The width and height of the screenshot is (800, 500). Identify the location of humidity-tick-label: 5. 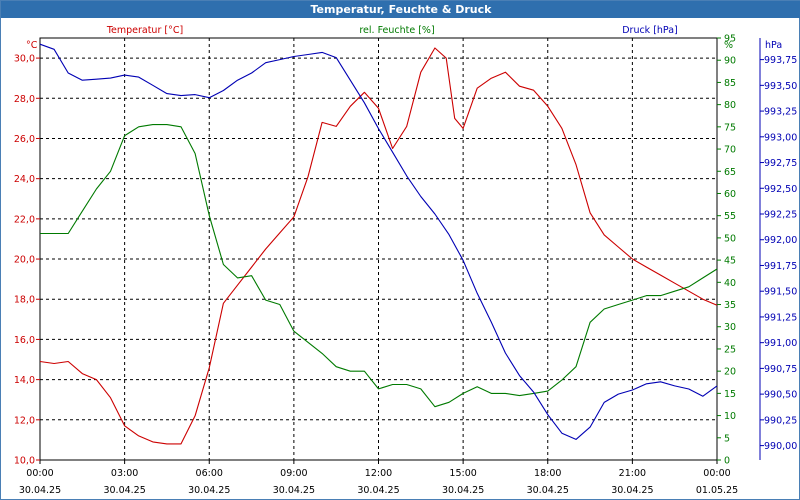
(727, 438).